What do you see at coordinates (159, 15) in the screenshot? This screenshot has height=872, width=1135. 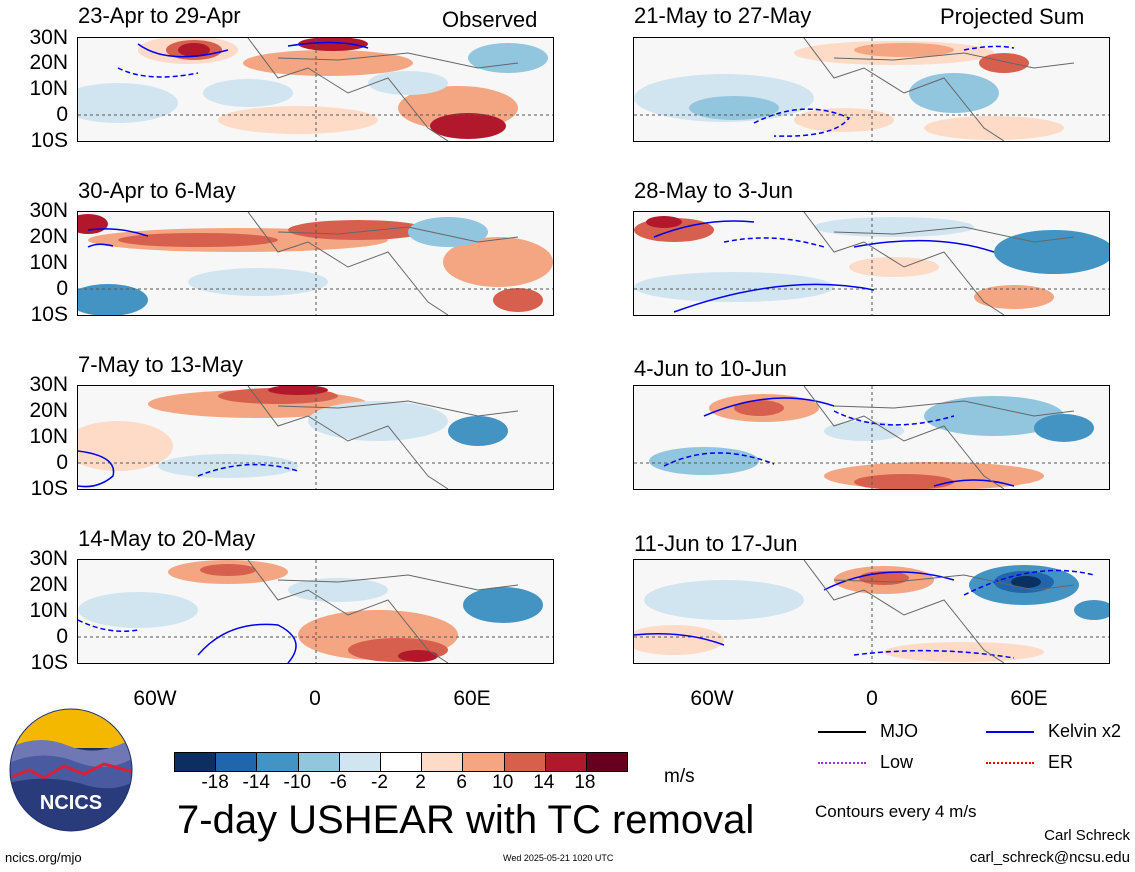 I see `panel-title-1: 23-Apr to 29-Apr` at bounding box center [159, 15].